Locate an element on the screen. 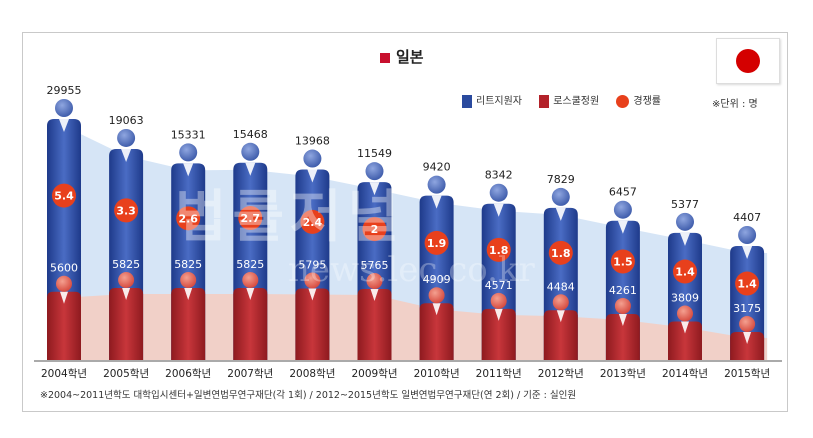 This screenshot has height=438, width=813. bar-group: 15331 5825 2.6 is located at coordinates (188, 244).